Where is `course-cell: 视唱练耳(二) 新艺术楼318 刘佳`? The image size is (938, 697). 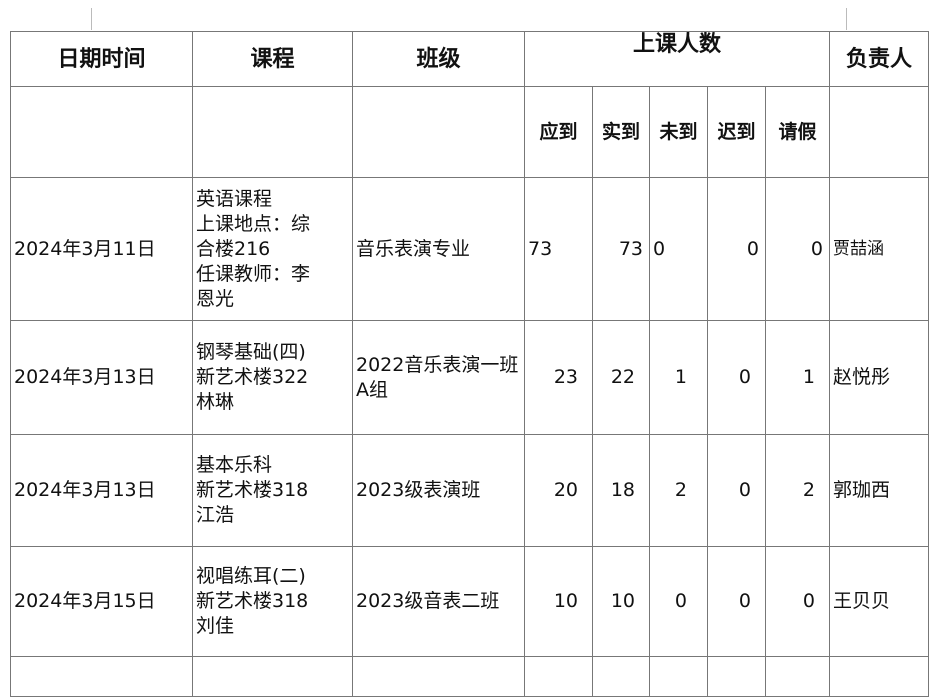
course-cell: 视唱练耳(二) 新艺术楼318 刘佳 is located at coordinates (272, 601).